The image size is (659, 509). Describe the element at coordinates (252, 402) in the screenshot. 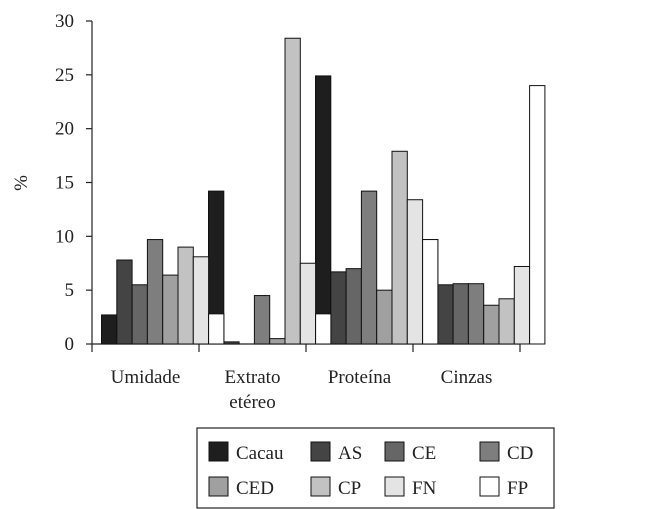

I see `x-tick-label: etéreo` at that location.